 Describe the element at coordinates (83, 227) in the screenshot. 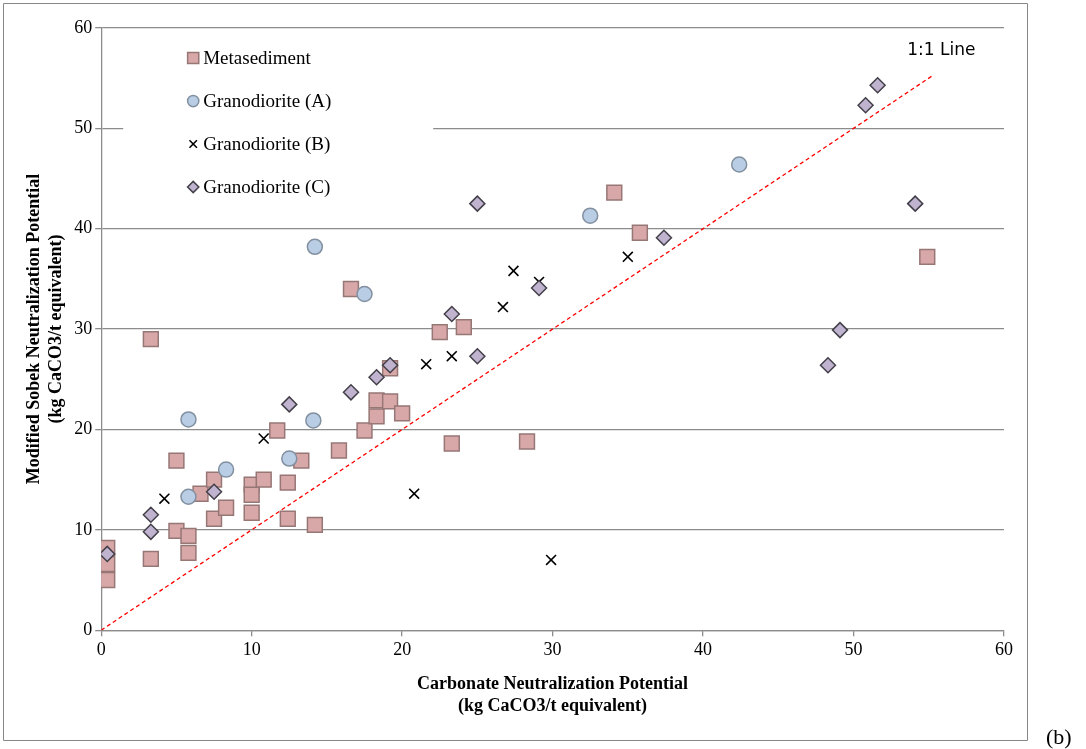

I see `y-tick-label: 40` at that location.